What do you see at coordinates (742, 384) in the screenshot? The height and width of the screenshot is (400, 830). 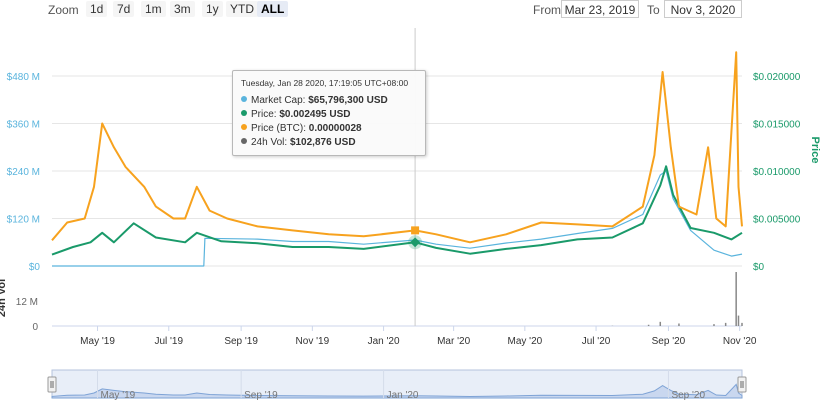 I see `navigator-right-handle` at bounding box center [742, 384].